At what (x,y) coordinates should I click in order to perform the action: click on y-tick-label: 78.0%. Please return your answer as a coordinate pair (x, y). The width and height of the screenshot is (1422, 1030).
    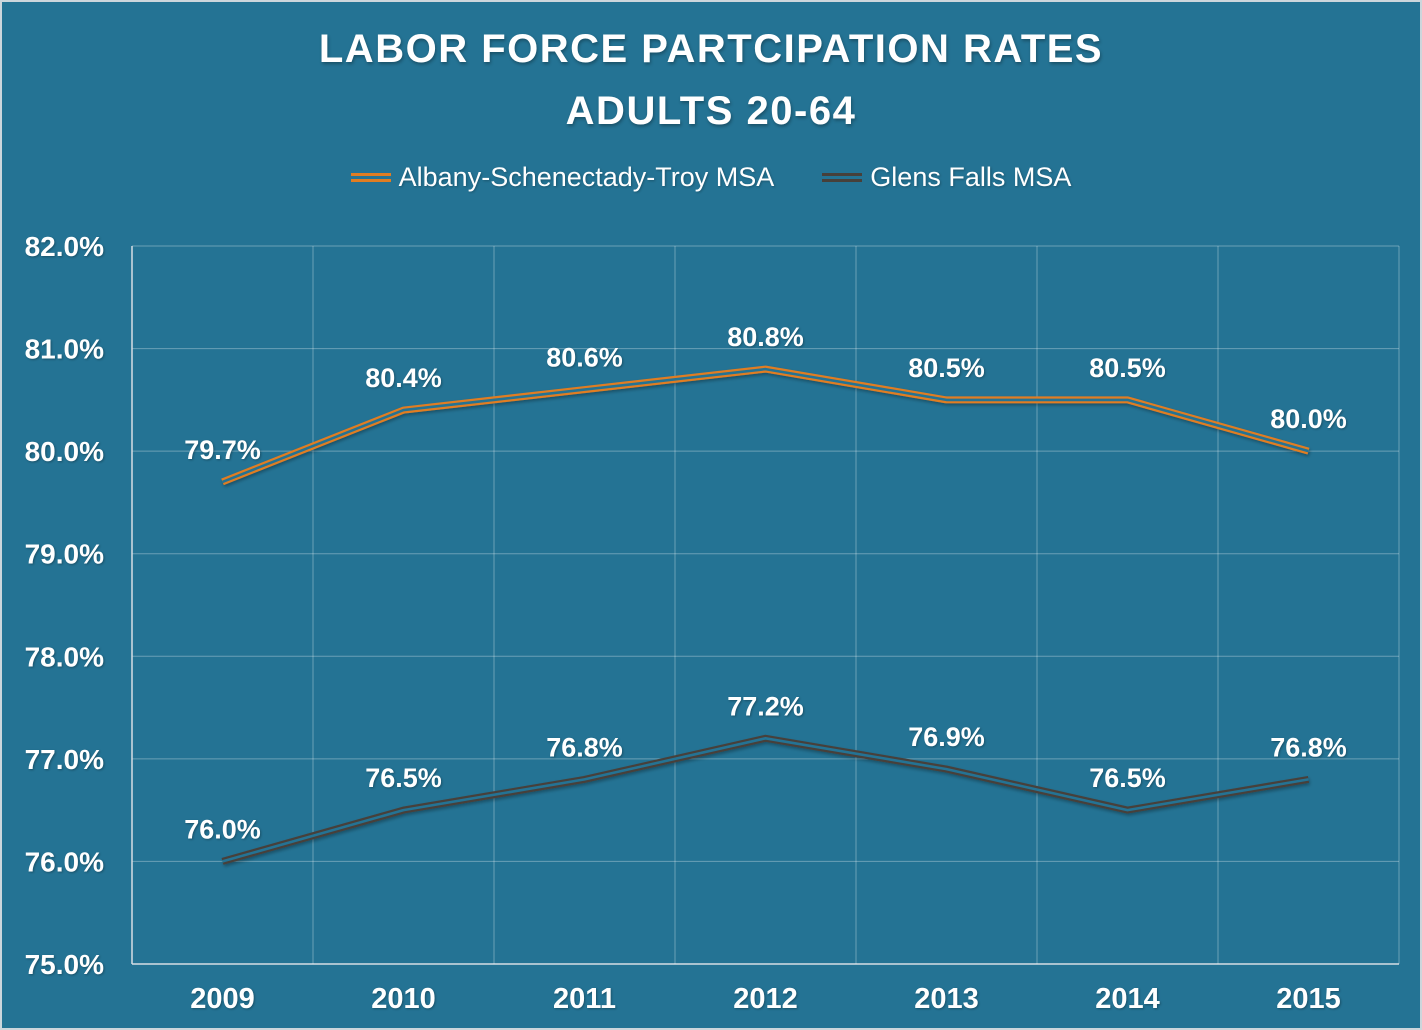
    Looking at the image, I should click on (64, 656).